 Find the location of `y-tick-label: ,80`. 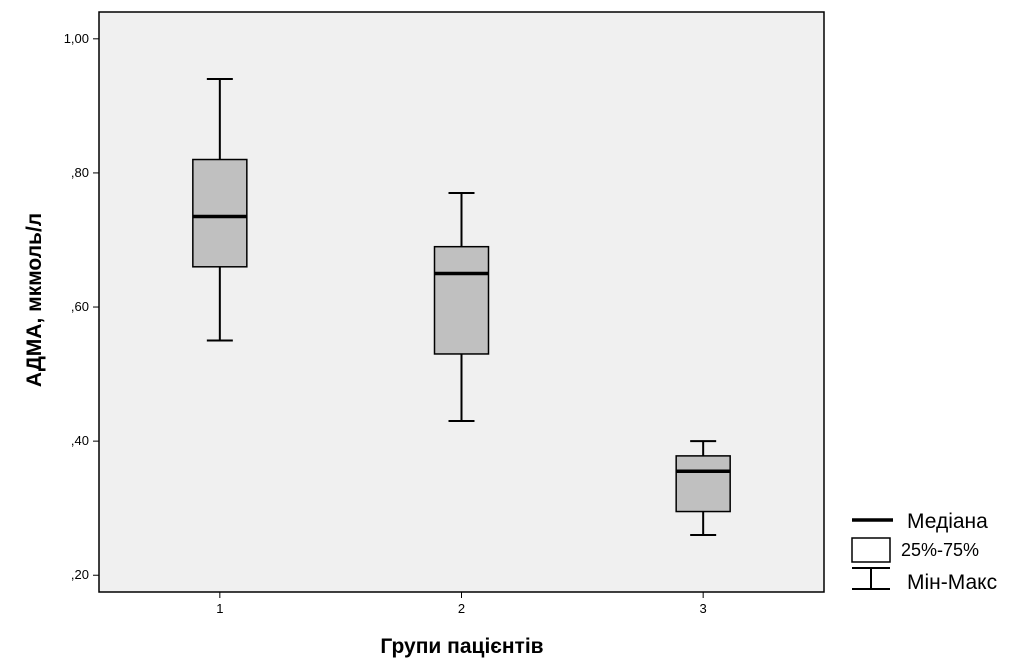

y-tick-label: ,80 is located at coordinates (80, 172).